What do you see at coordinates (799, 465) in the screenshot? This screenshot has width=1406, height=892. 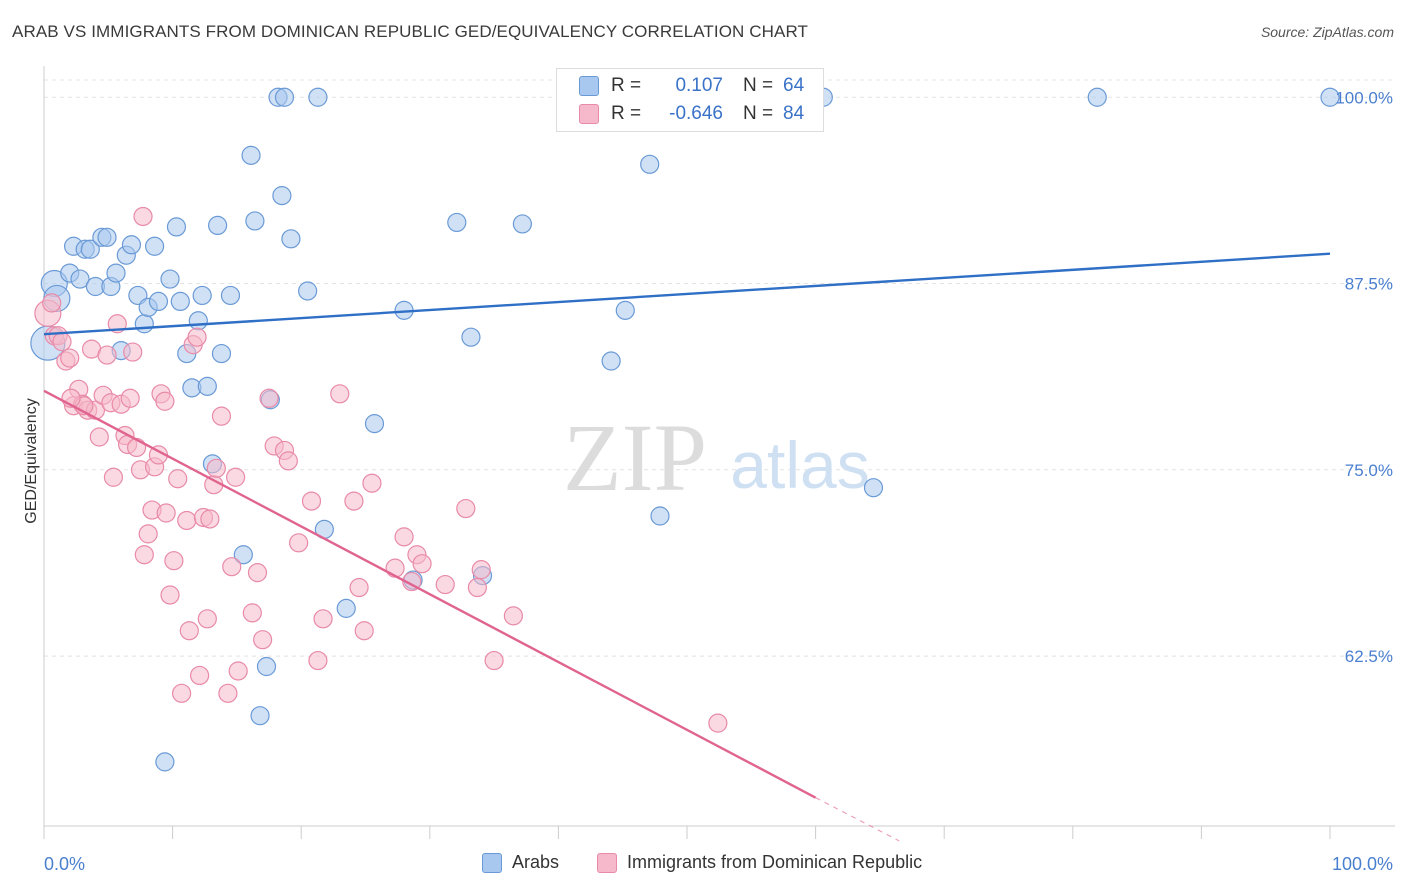 I see `watermark-atlas: atlas` at bounding box center [799, 465].